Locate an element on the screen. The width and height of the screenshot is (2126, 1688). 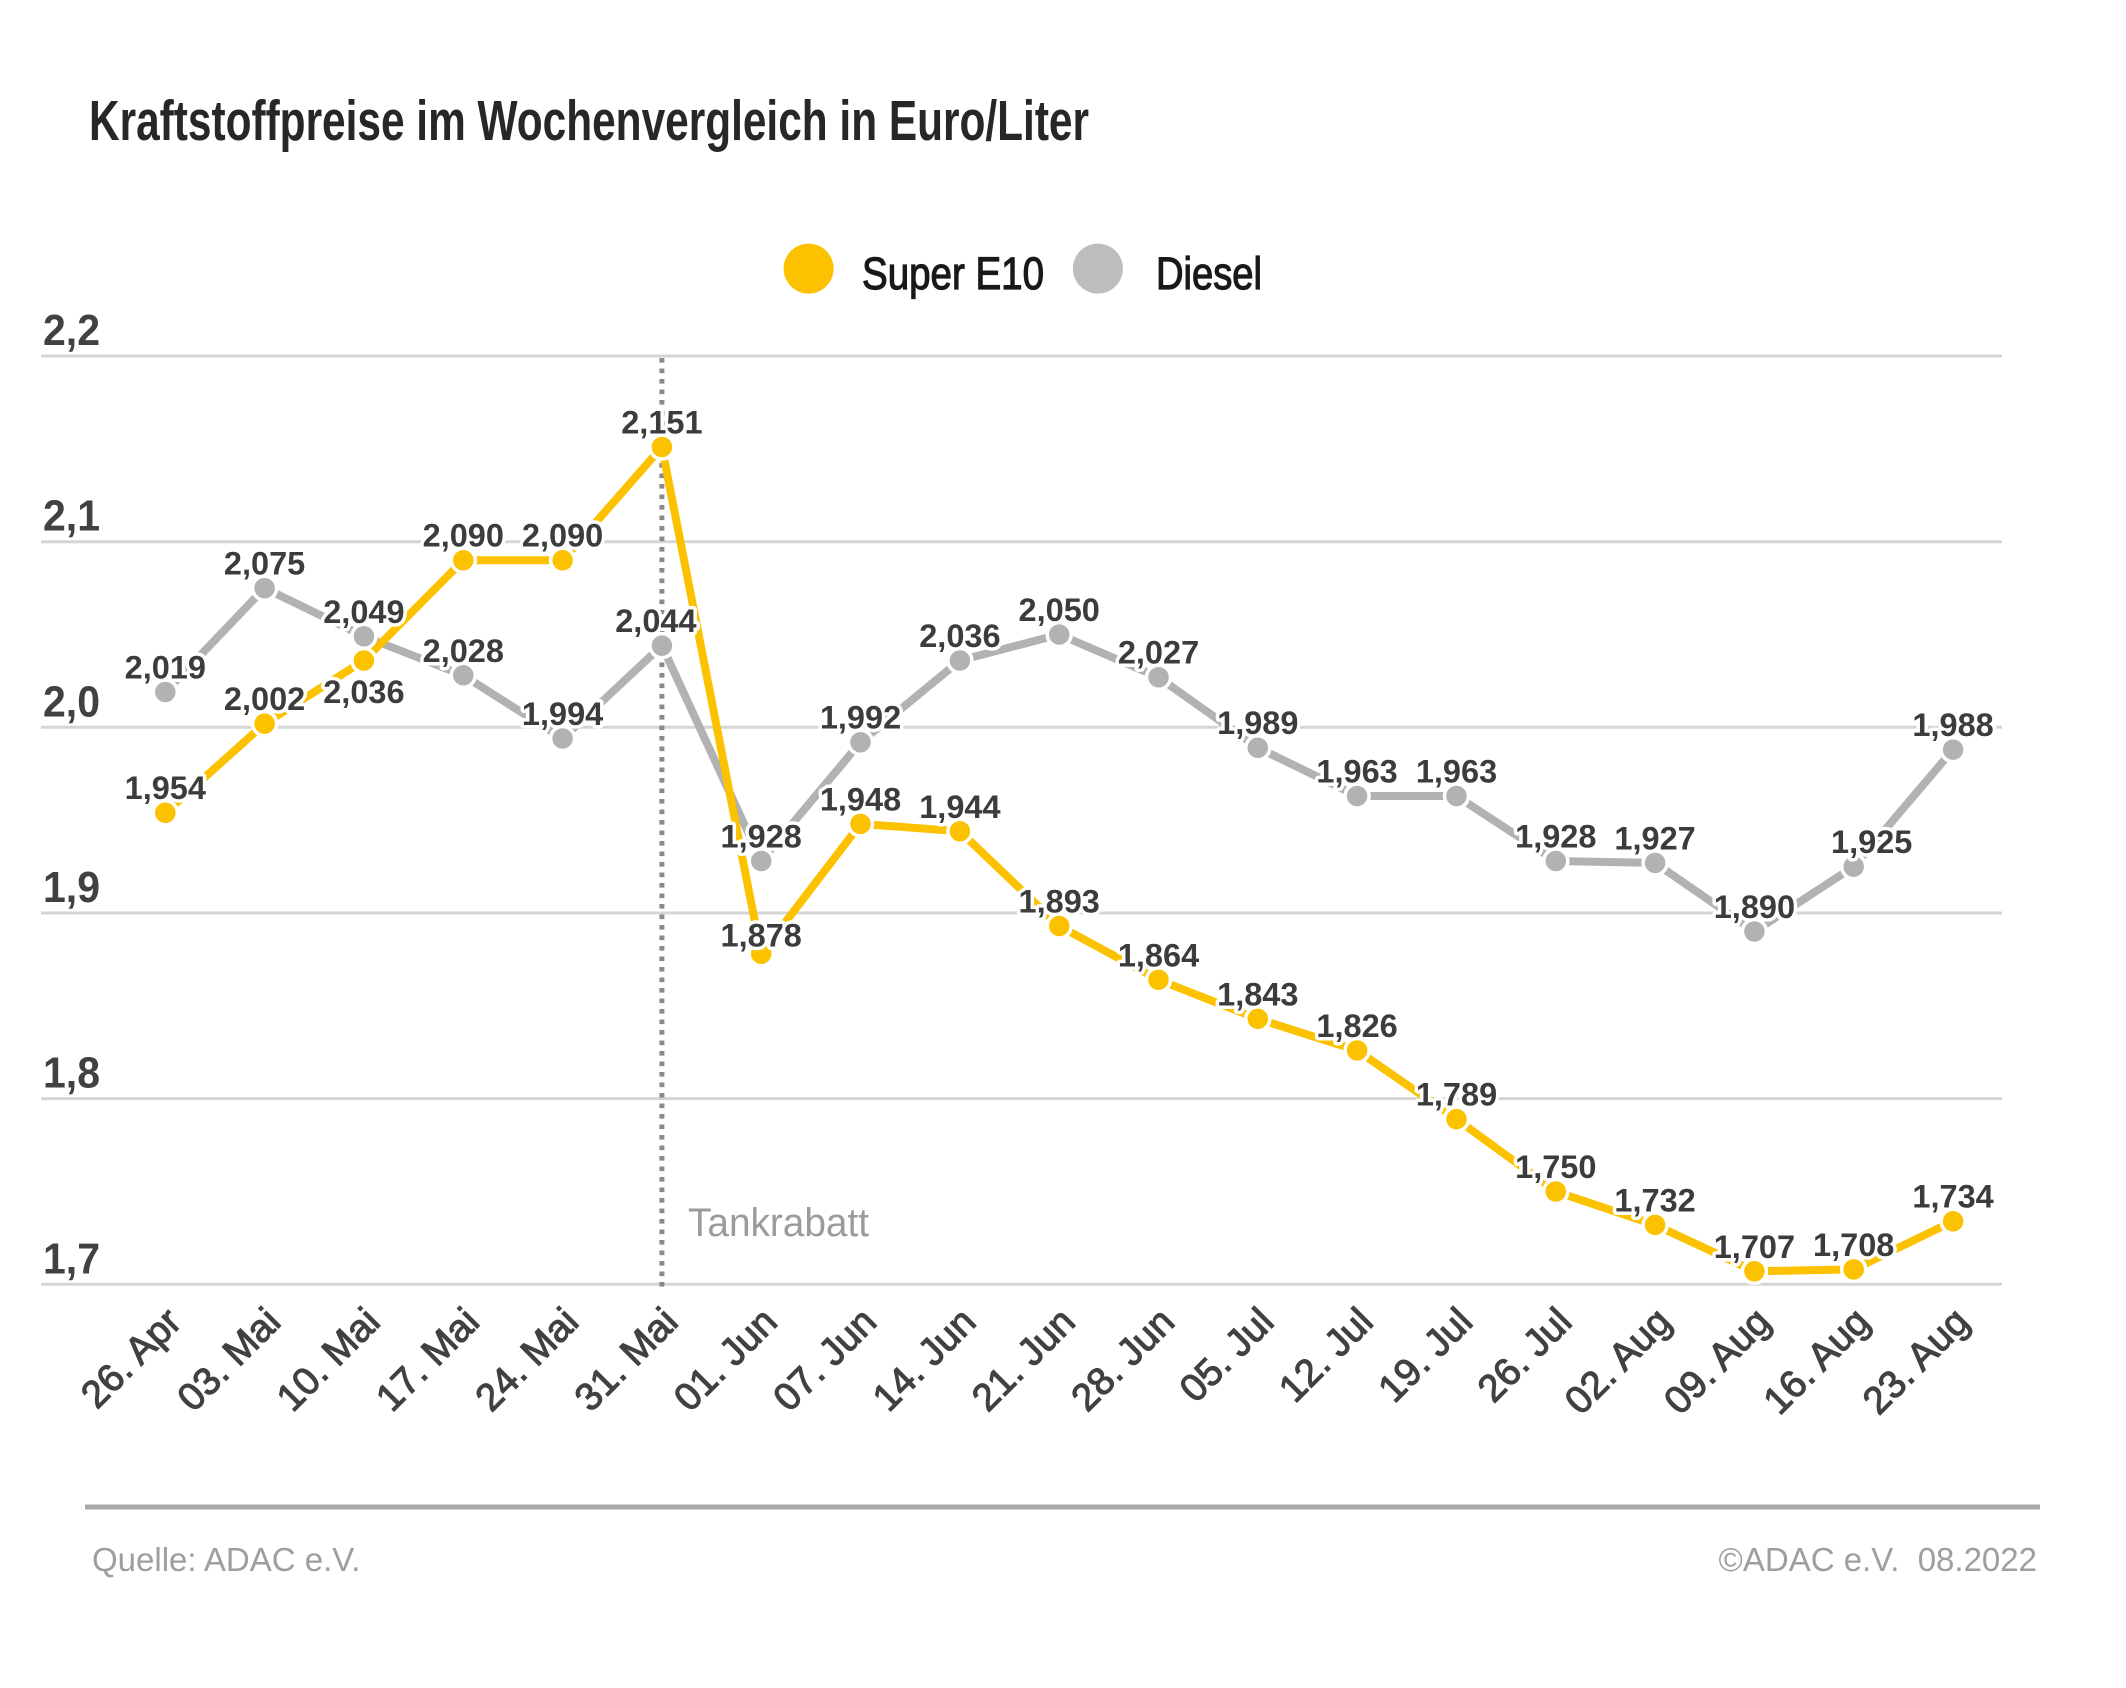
svg-text: 1,994 is located at coordinates (562, 714).